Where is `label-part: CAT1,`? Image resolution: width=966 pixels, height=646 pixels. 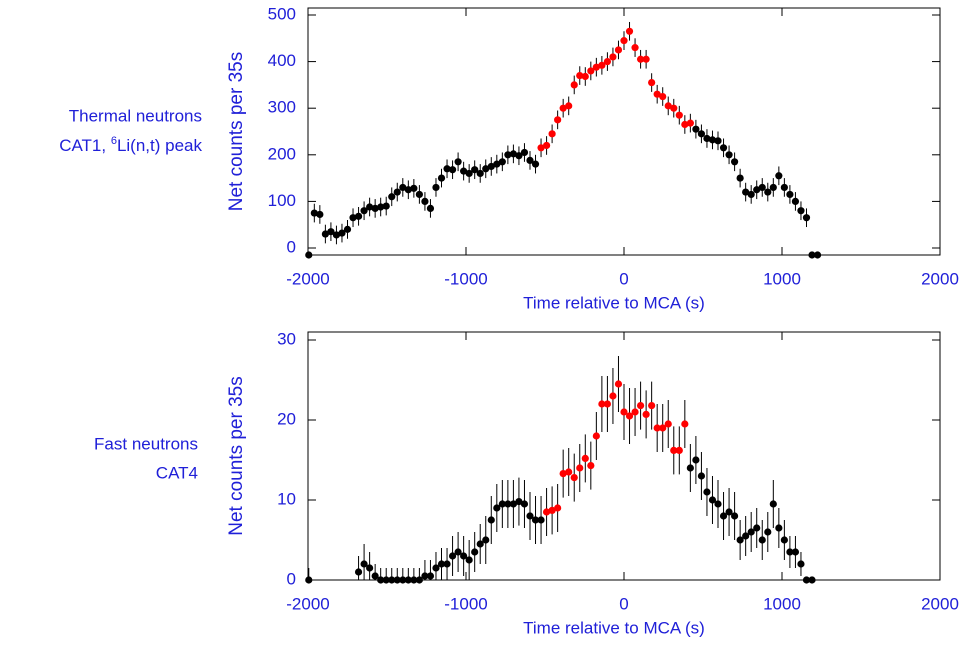 label-part: CAT1, is located at coordinates (85, 145).